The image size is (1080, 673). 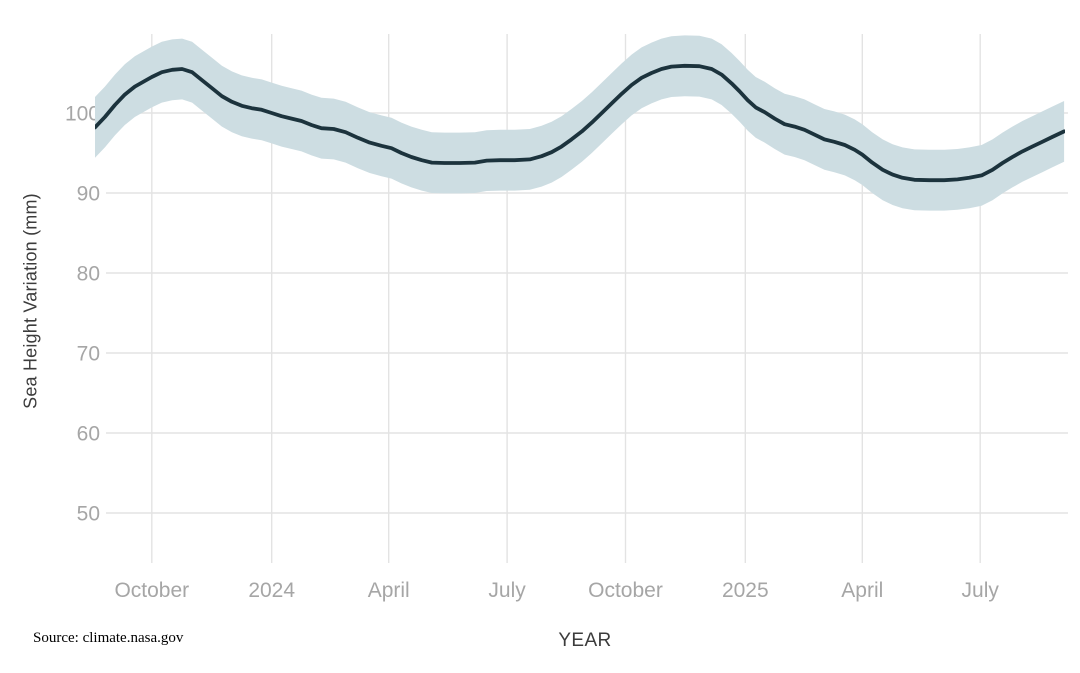 What do you see at coordinates (108, 638) in the screenshot?
I see `source-note: Source: climate.nasa.gov` at bounding box center [108, 638].